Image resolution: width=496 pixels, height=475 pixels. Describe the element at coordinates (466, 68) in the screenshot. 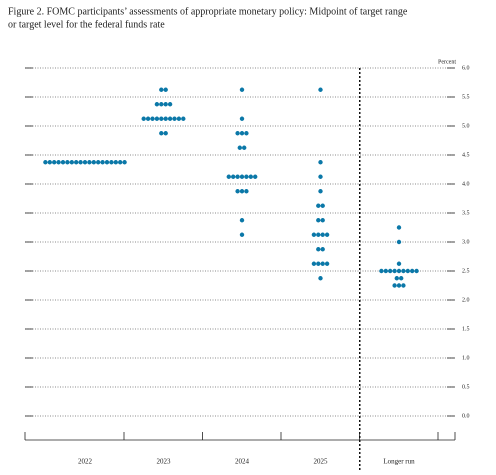

I see `y-tick-label: 6.0` at that location.